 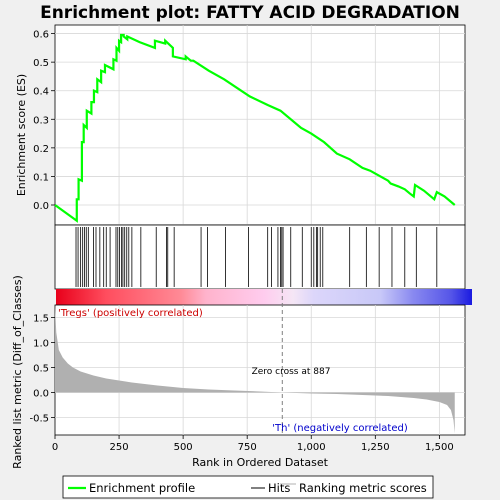 I want to click on x-tick-label: 500, so click(x=183, y=447).